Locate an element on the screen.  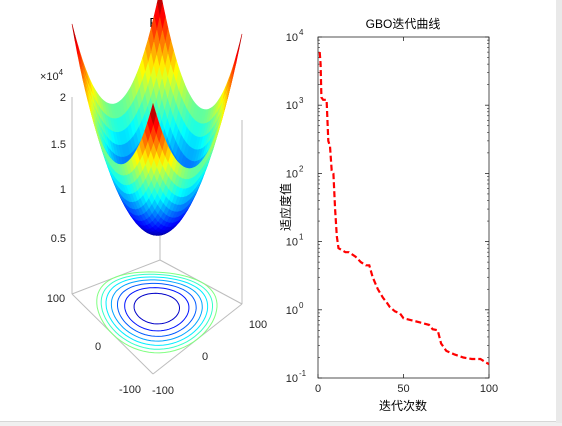
y-tick-exponent: 2 is located at coordinates (301, 168).